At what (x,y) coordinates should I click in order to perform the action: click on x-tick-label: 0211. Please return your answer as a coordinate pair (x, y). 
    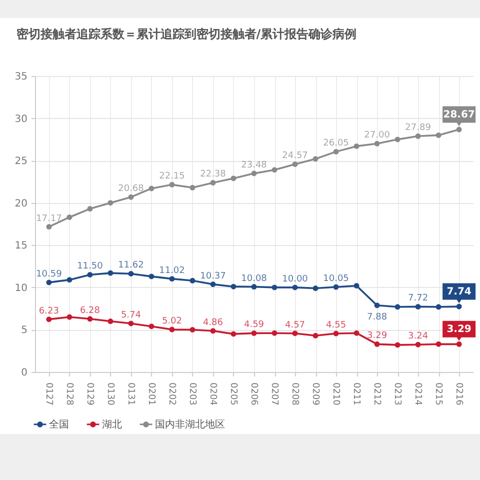
    Looking at the image, I should click on (356, 394).